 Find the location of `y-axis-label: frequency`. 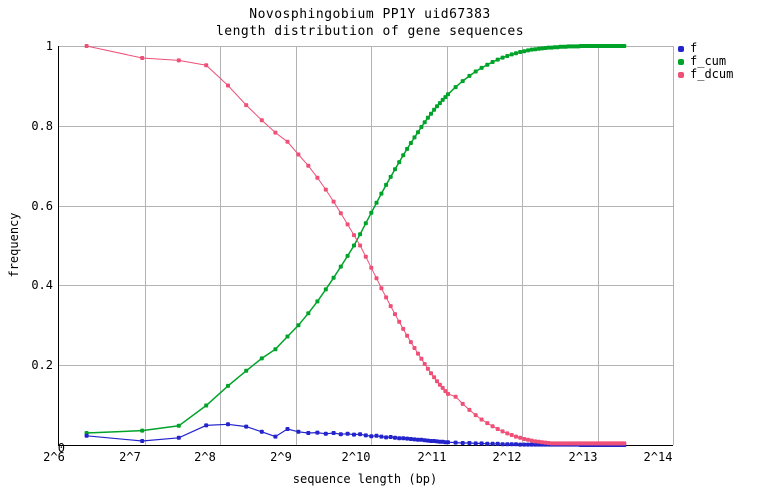

y-axis-label: frequency is located at coordinates (14, 245).